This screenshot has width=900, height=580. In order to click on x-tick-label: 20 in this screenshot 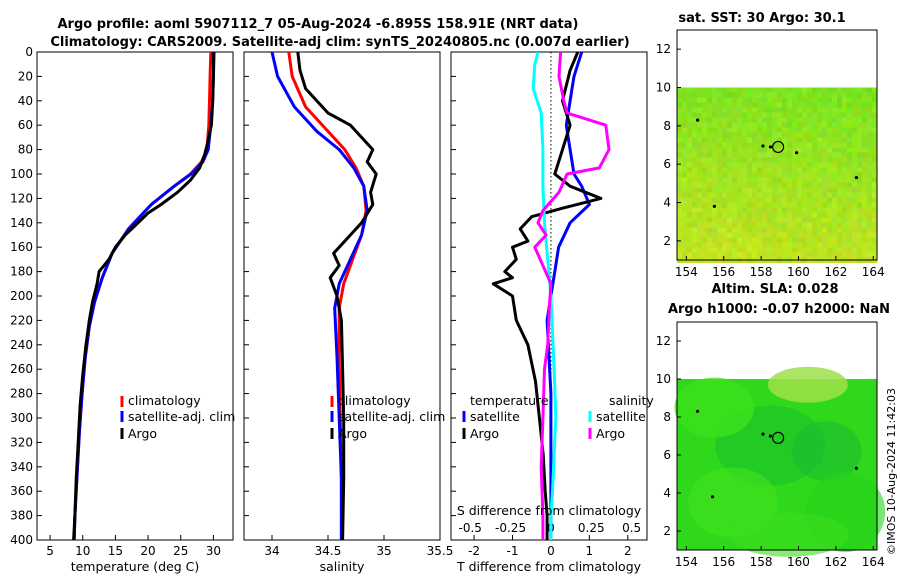, I will do `click(147, 551)`.